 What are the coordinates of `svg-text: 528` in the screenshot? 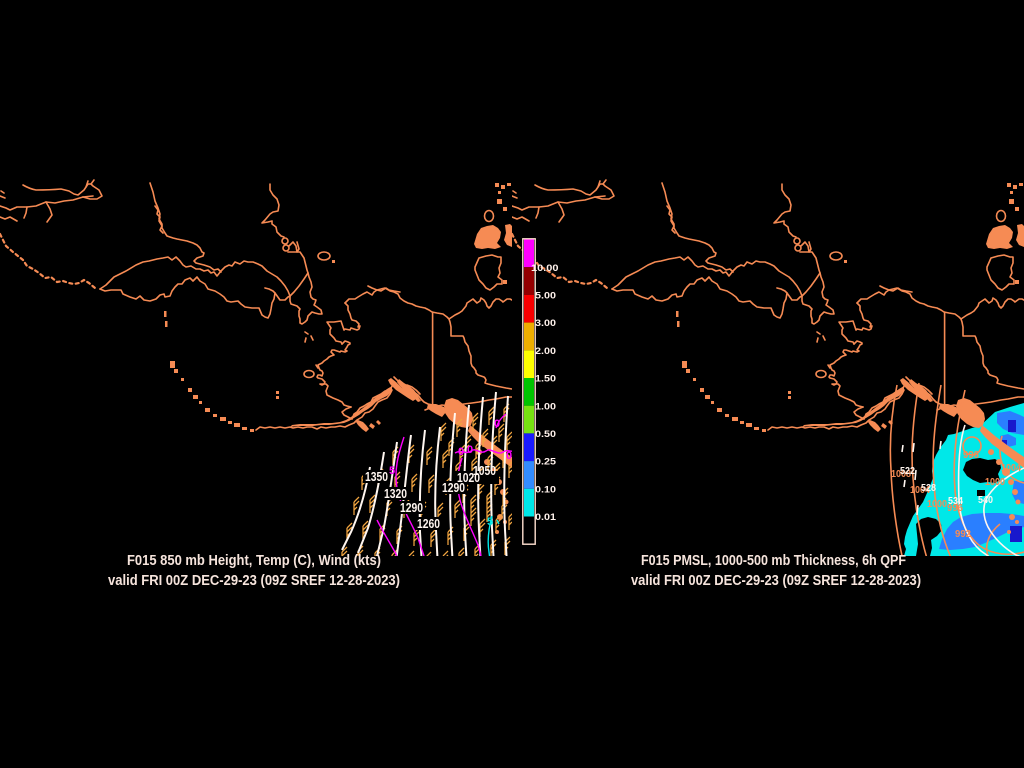 It's located at (928, 488).